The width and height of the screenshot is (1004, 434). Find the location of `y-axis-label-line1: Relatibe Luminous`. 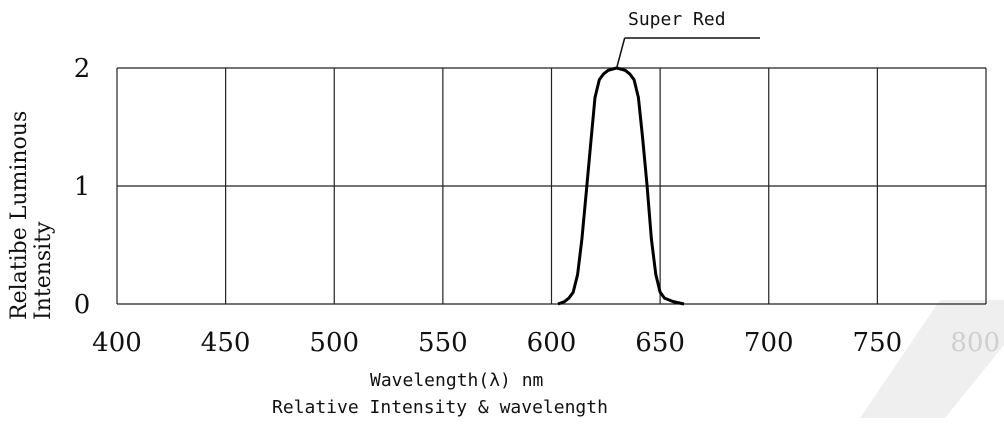

y-axis-label-line1: Relatibe Luminous is located at coordinates (19, 215).